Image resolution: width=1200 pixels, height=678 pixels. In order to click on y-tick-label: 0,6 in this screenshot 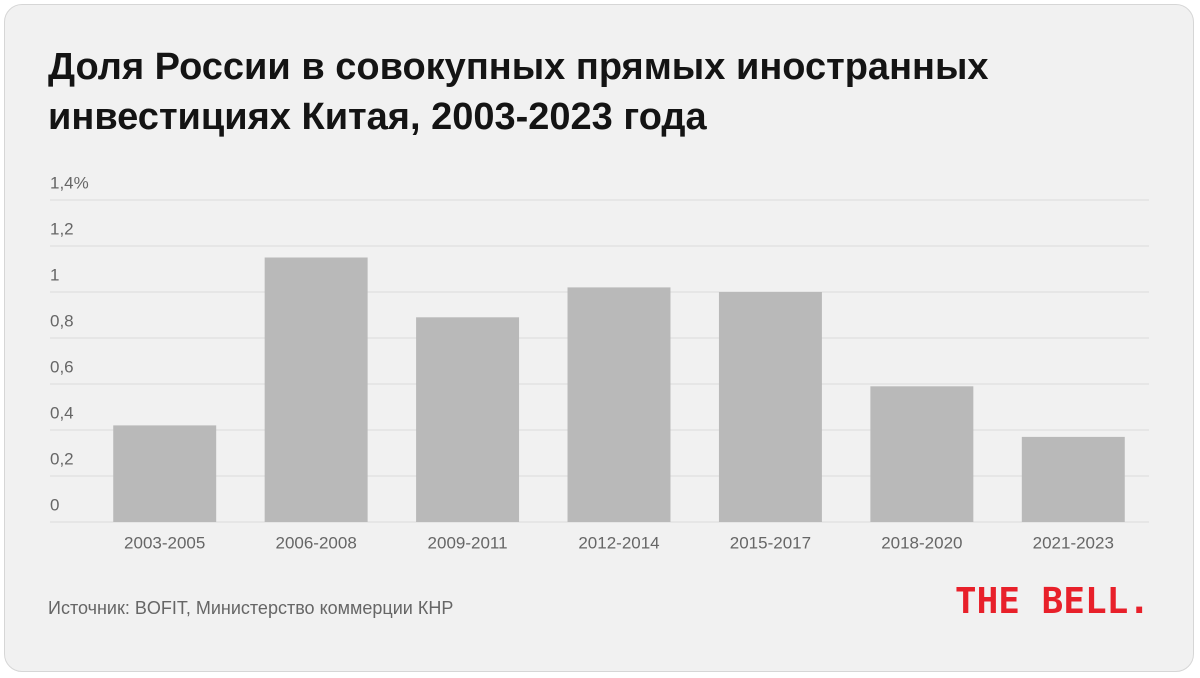, I will do `click(62, 366)`.